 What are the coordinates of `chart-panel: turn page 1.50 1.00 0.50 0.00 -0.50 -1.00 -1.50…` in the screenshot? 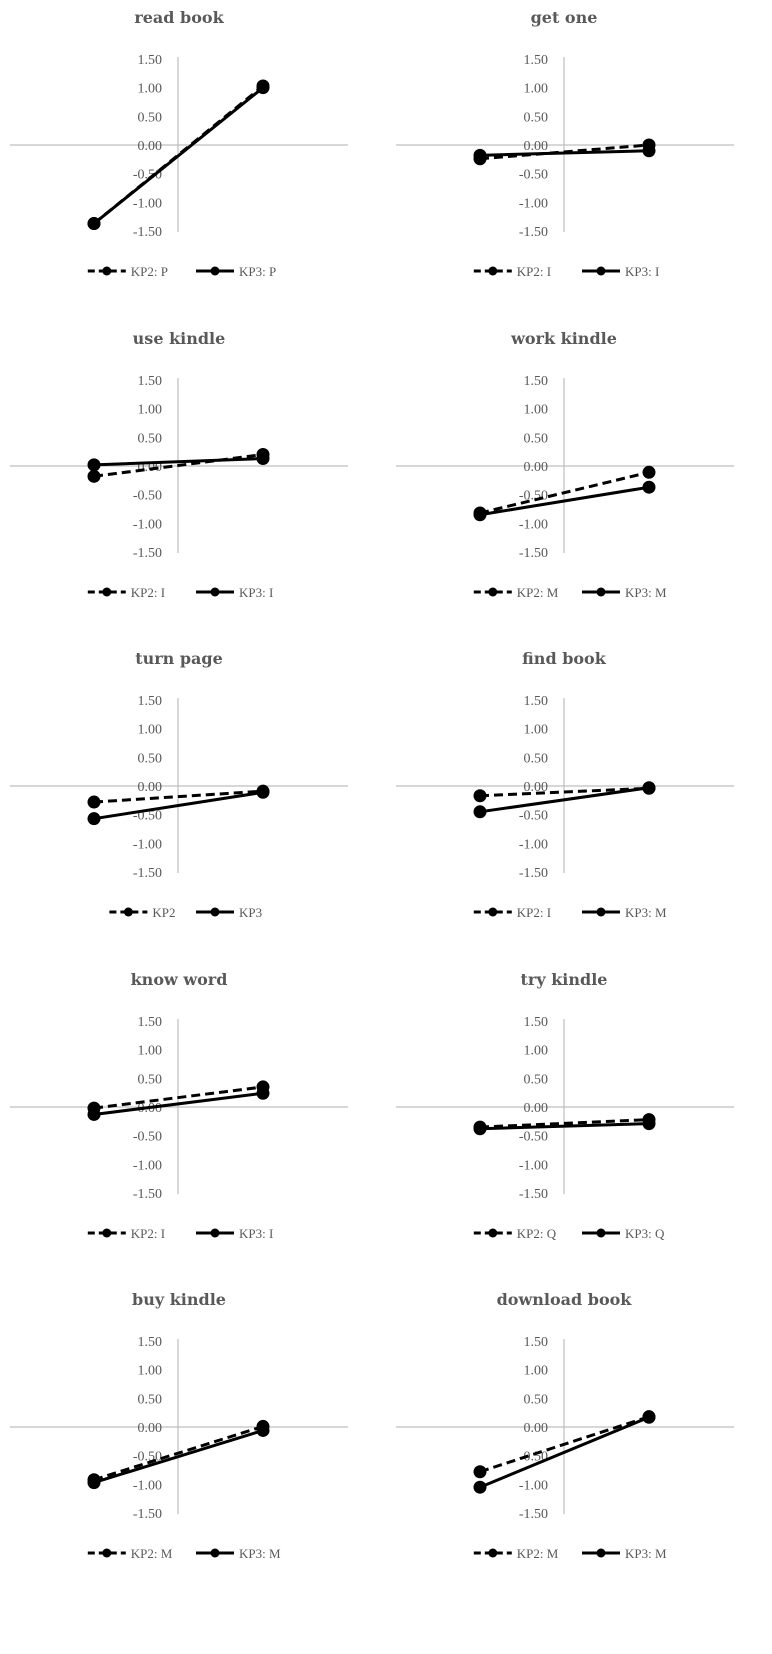 It's located at (193, 806).